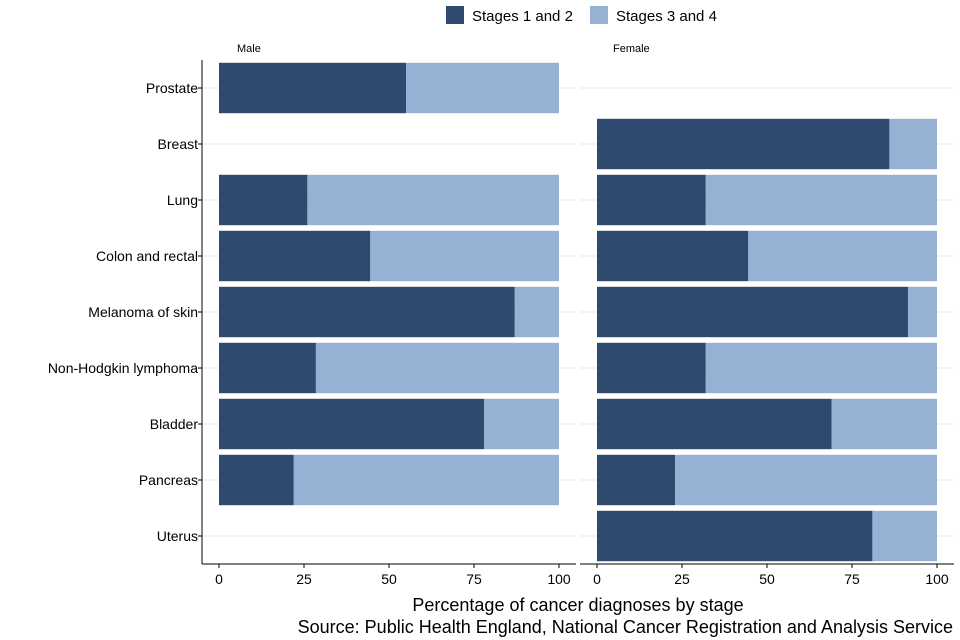 This screenshot has height=640, width=960. What do you see at coordinates (666, 16) in the screenshot?
I see `legend-label-2: Stages 3 and 4` at bounding box center [666, 16].